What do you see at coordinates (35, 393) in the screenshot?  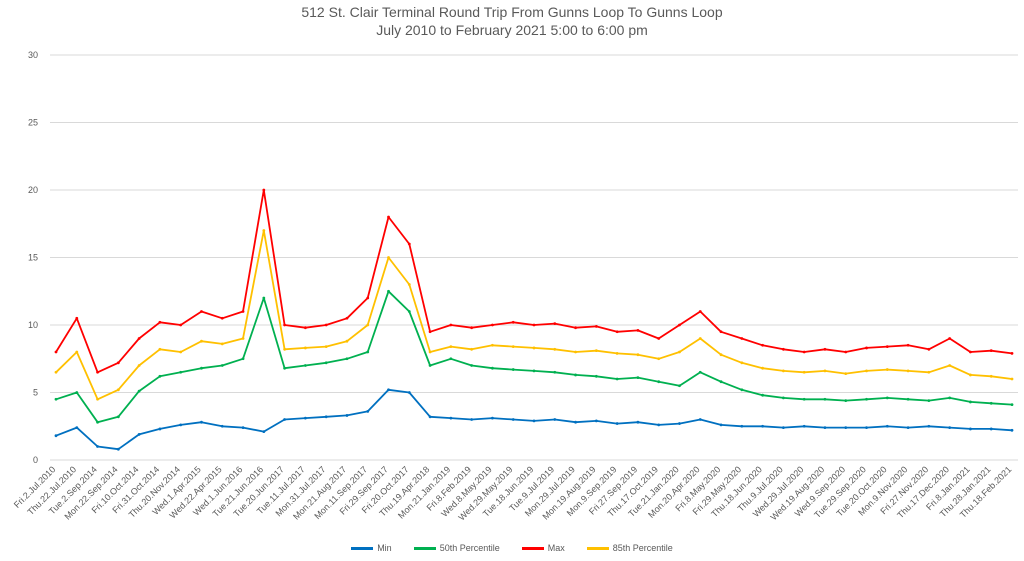 I see `y-tick-label: 5` at bounding box center [35, 393].